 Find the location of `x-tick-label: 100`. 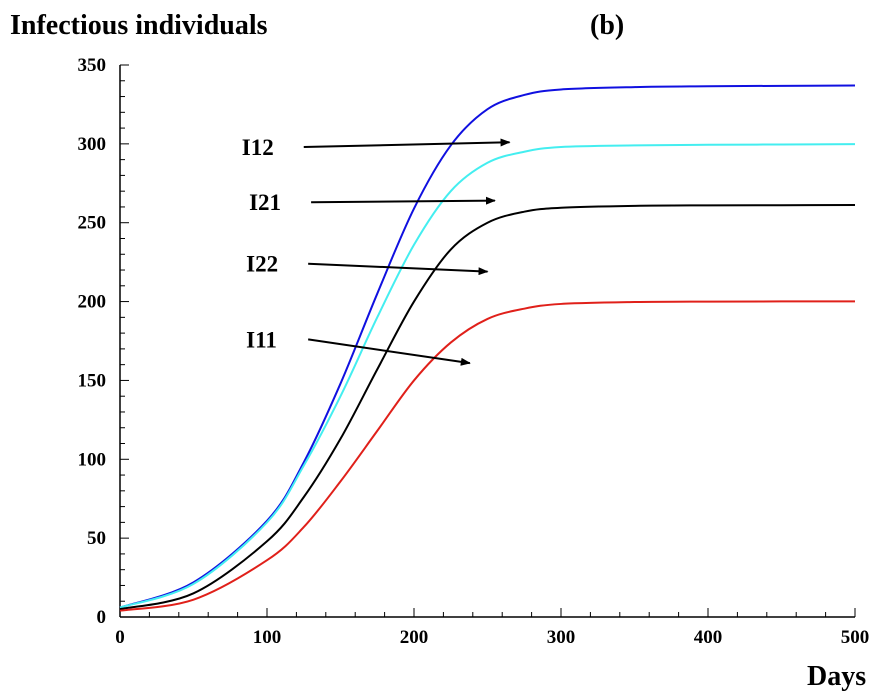

x-tick-label: 100 is located at coordinates (267, 637).